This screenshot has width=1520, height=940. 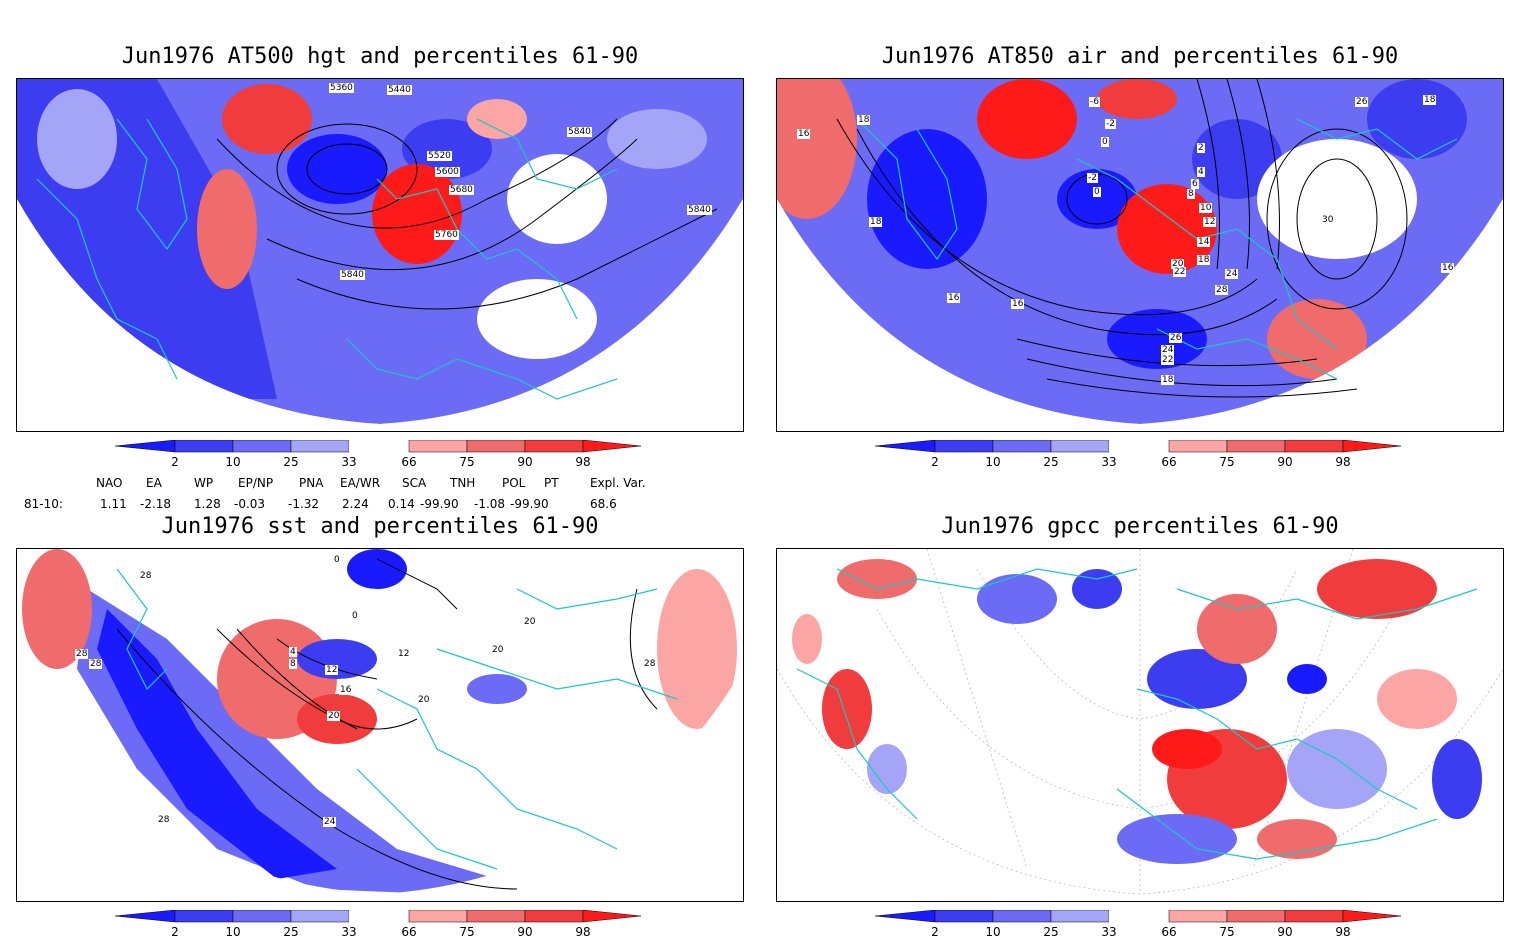 I want to click on colorbar-hgt500: 2 10 25 33 66 75 90 98, so click(x=380, y=455).